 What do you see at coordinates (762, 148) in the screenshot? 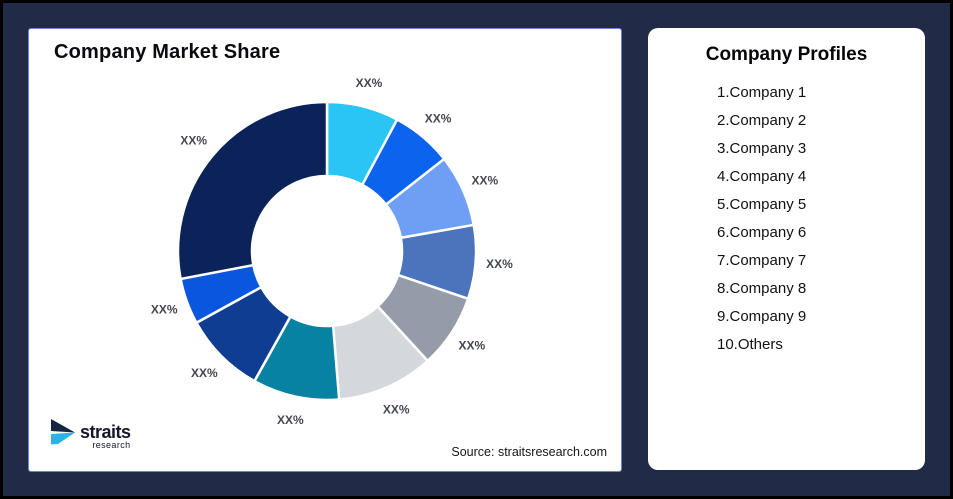
I see `company-profile-item: 3.Company 3` at bounding box center [762, 148].